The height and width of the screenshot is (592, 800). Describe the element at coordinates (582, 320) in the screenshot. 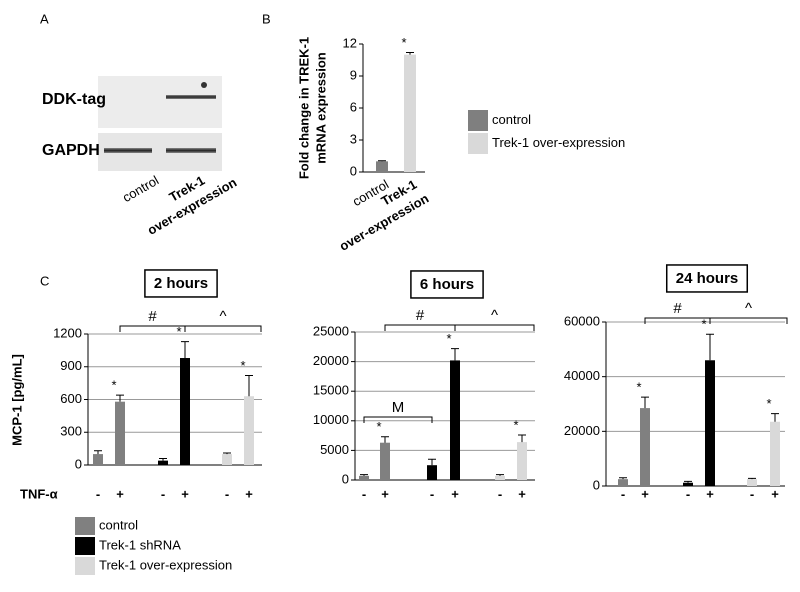

I see `y-tick-label: 60000` at that location.